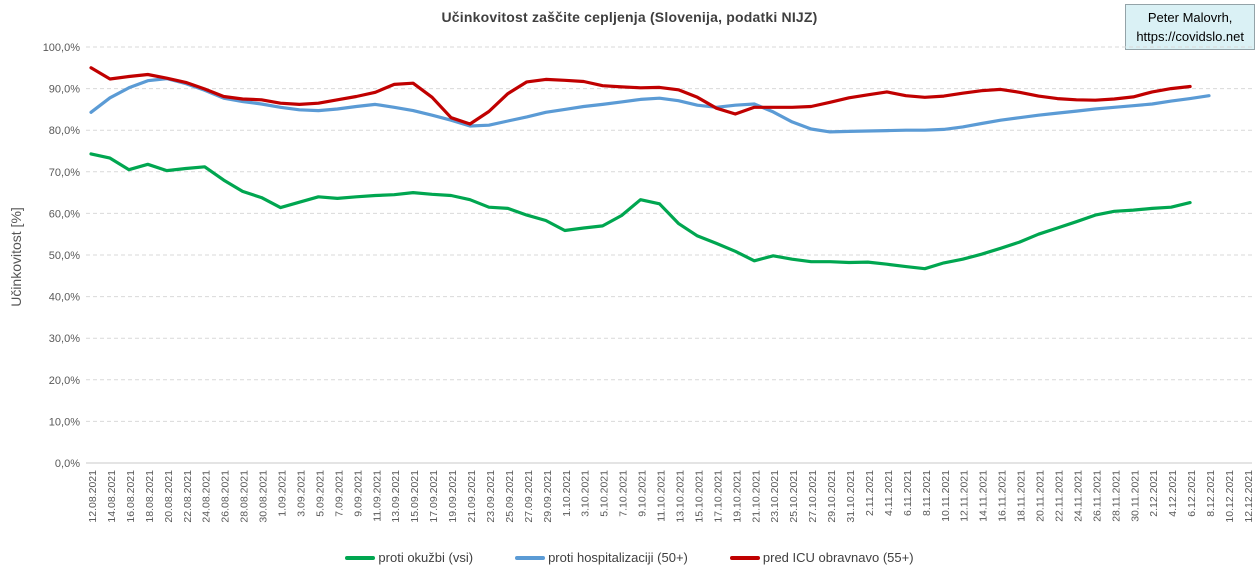 This screenshot has height=574, width=1259. I want to click on x-tick-label: 4.12.2021, so click(1173, 493).